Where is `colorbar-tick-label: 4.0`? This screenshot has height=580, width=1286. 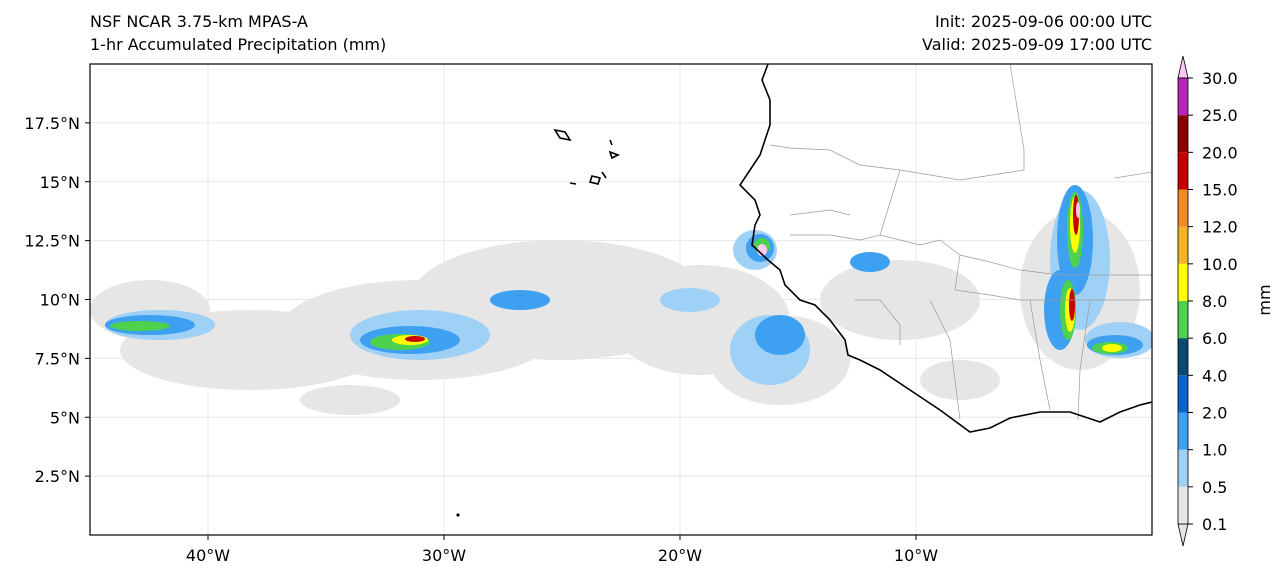 colorbar-tick-label: 4.0 is located at coordinates (1214, 375).